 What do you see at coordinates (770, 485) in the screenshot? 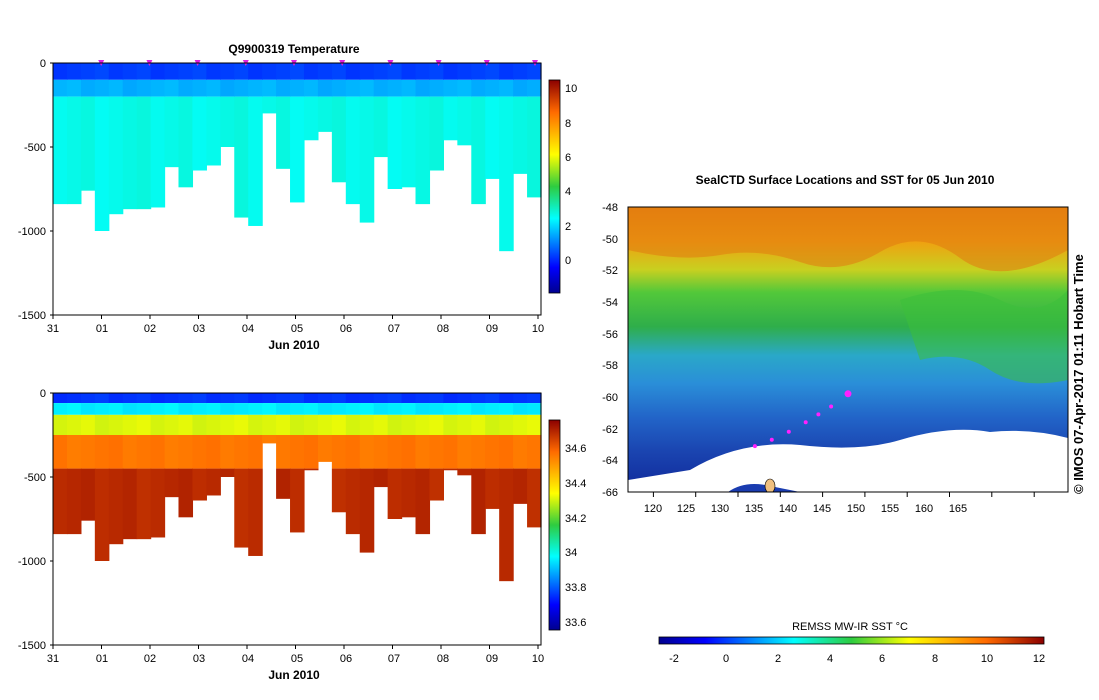
I see `land-feature` at bounding box center [770, 485].